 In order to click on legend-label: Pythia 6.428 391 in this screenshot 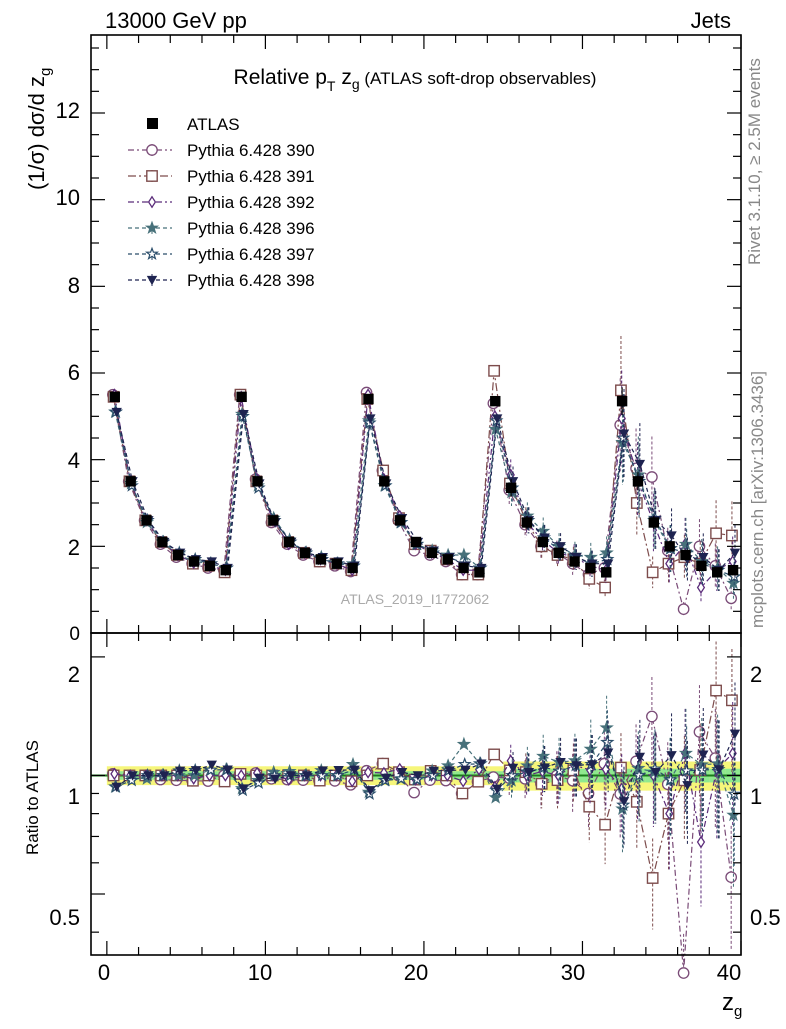, I will do `click(251, 176)`.